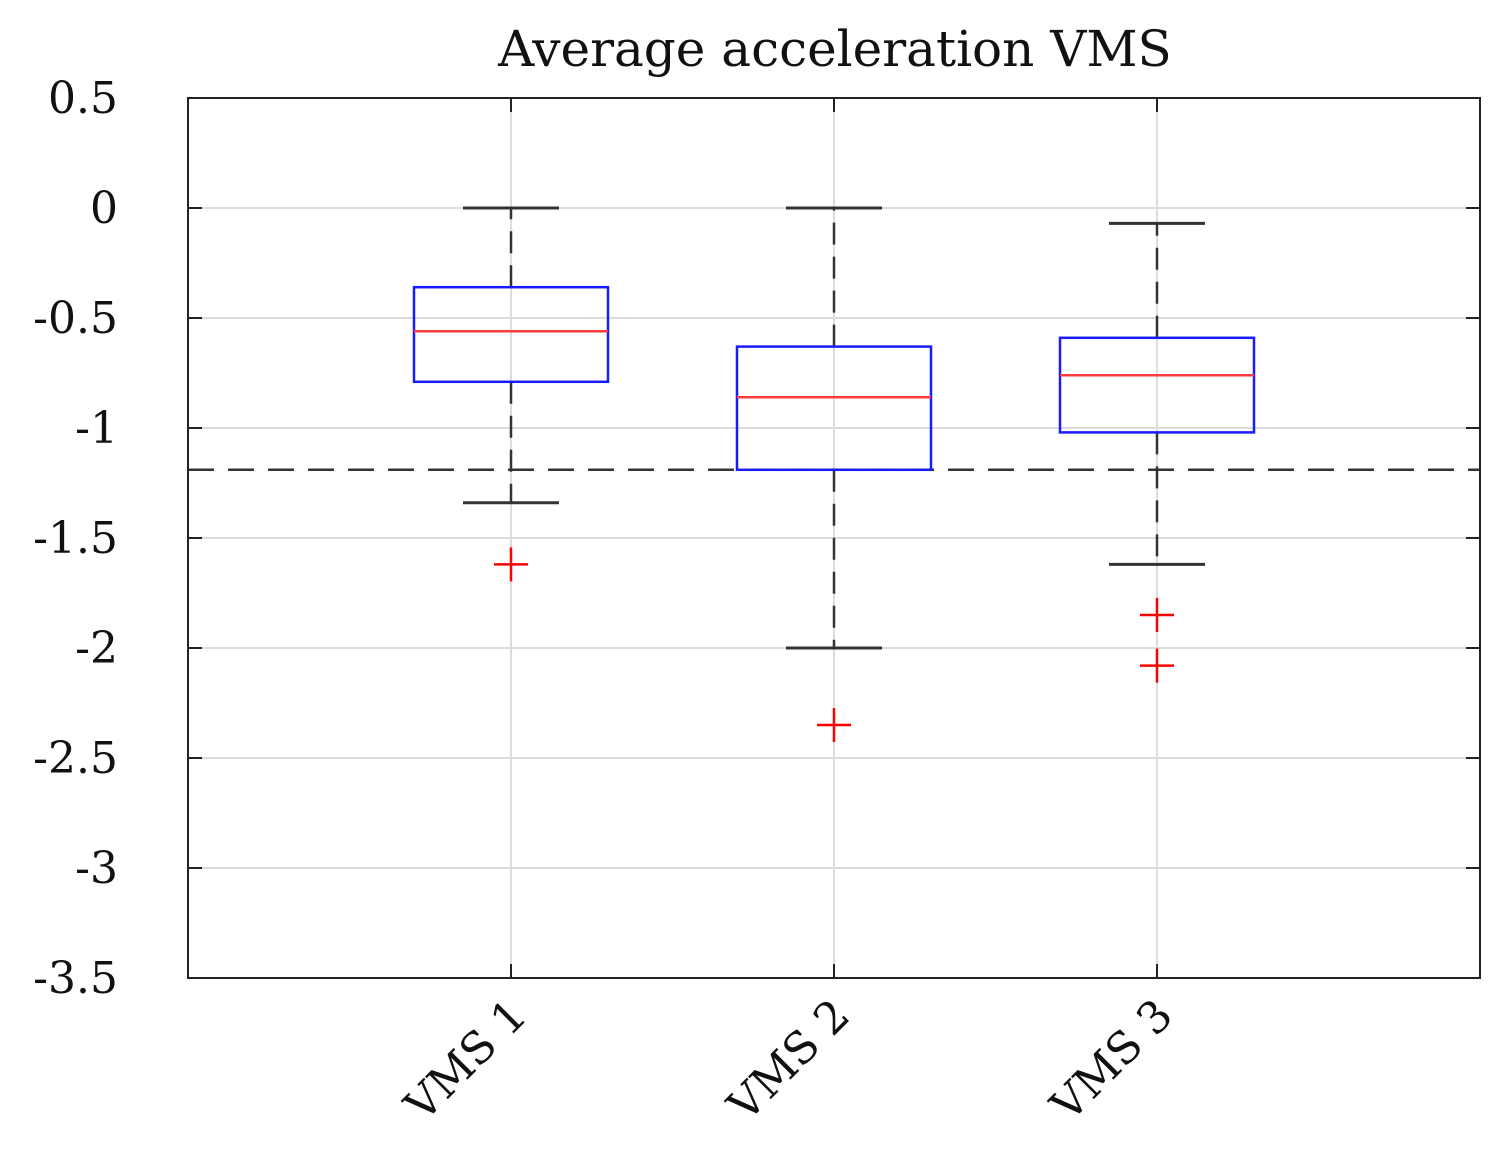 This screenshot has width=1506, height=1168. What do you see at coordinates (789, 1061) in the screenshot?
I see `x-category-label: VMS 2` at bounding box center [789, 1061].